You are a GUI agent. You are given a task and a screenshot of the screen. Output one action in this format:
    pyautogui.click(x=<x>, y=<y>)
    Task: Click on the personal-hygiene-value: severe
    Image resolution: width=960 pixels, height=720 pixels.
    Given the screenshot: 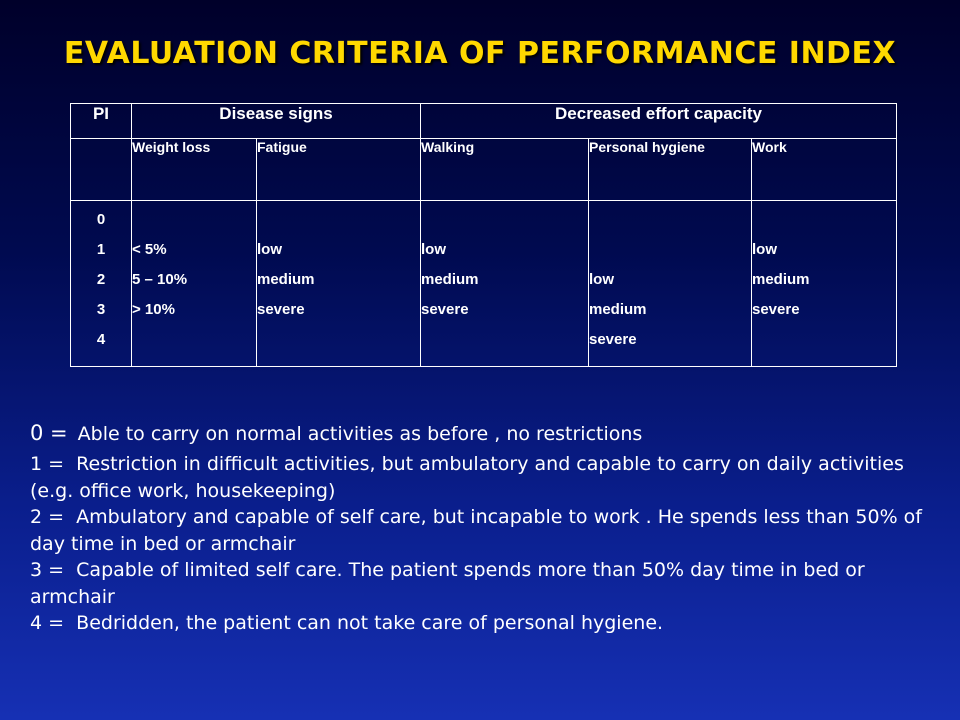 What is the action you would take?
    pyautogui.click(x=613, y=339)
    